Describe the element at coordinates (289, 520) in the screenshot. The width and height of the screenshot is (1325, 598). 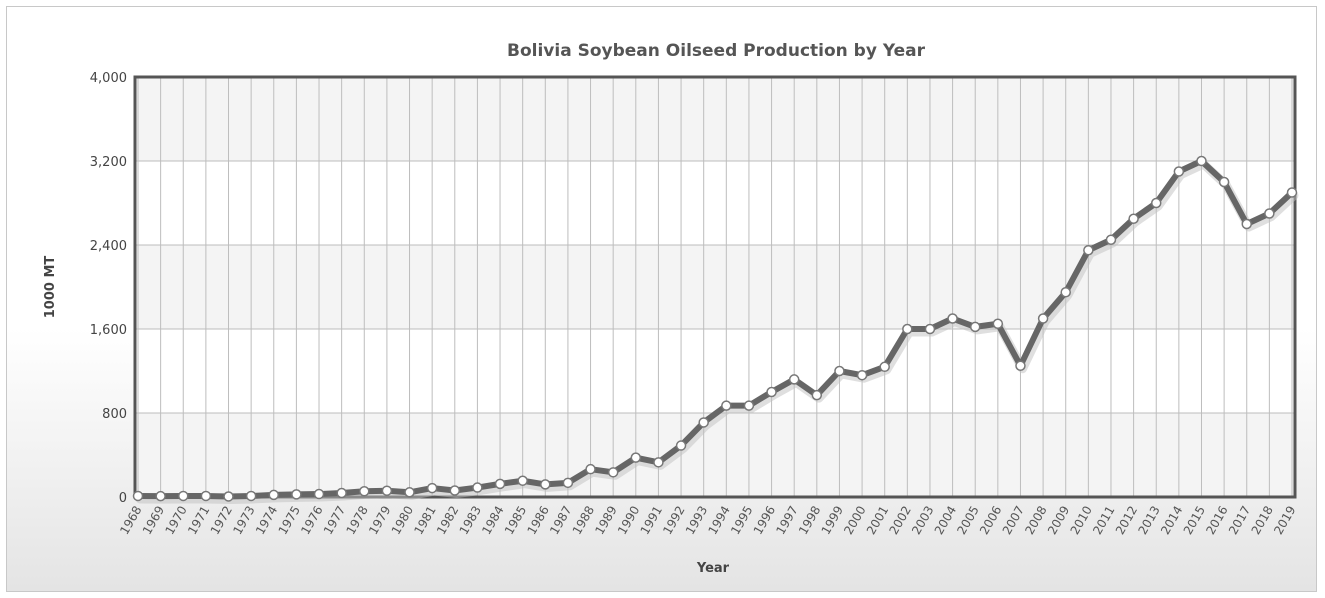
I see `x-tick-label: 1975` at that location.